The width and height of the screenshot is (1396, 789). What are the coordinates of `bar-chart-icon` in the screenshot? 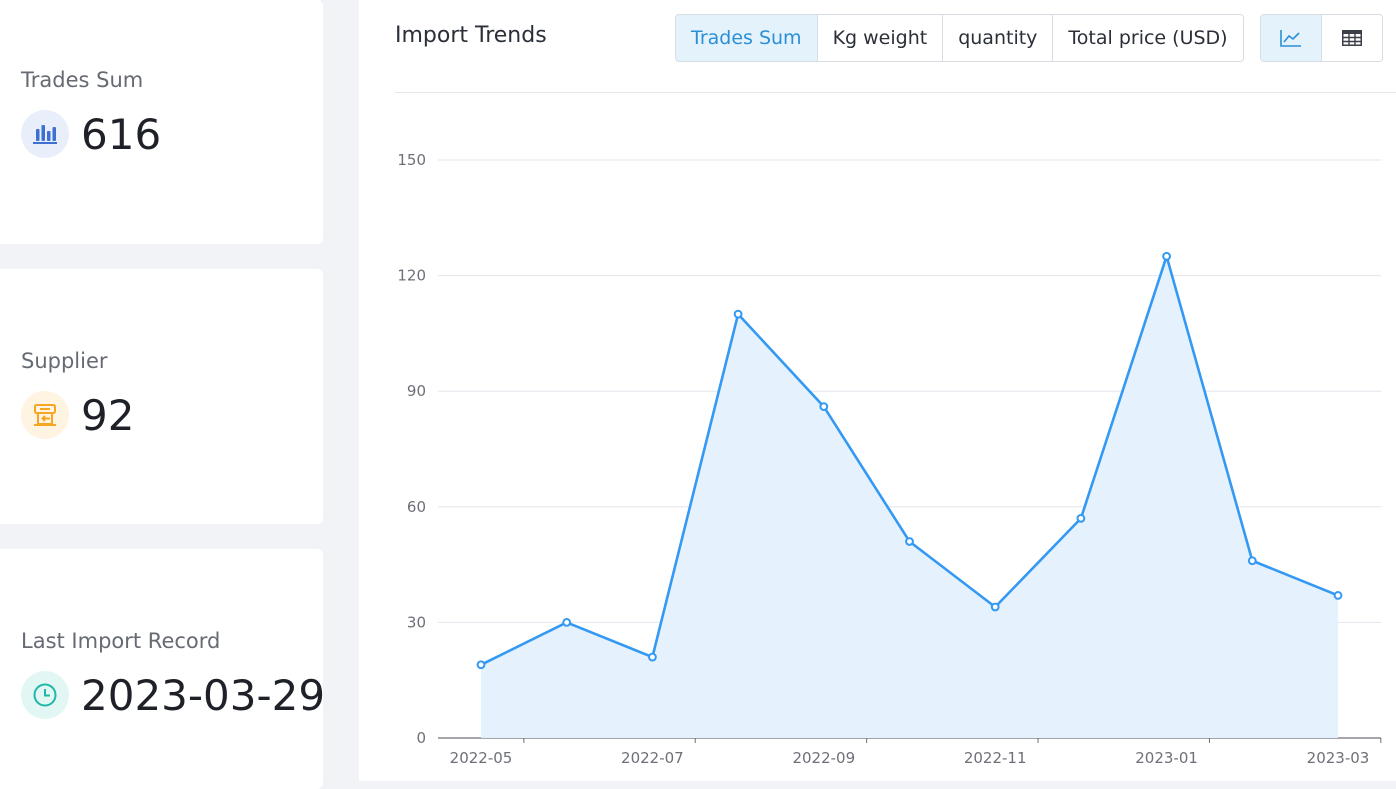 It's located at (45, 134).